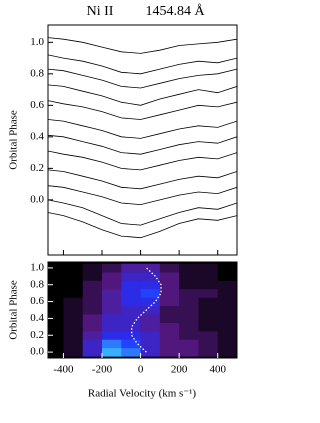  What do you see at coordinates (100, 11) in the screenshot?
I see `chart-title: Ni II` at bounding box center [100, 11].